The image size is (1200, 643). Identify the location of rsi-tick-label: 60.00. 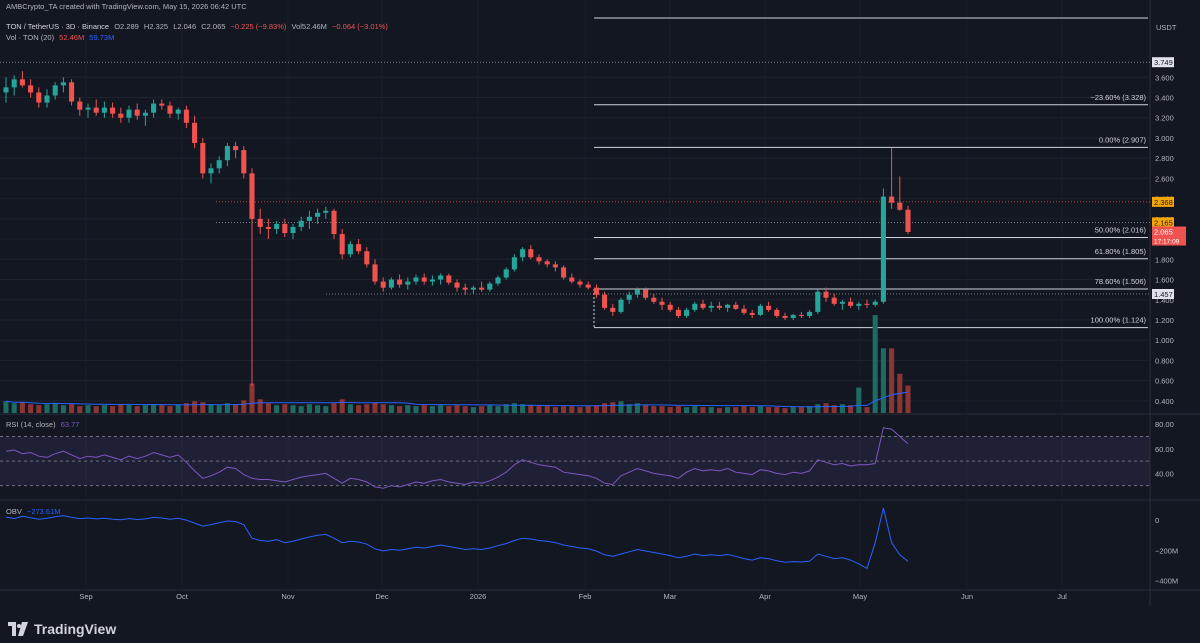
(1164, 449).